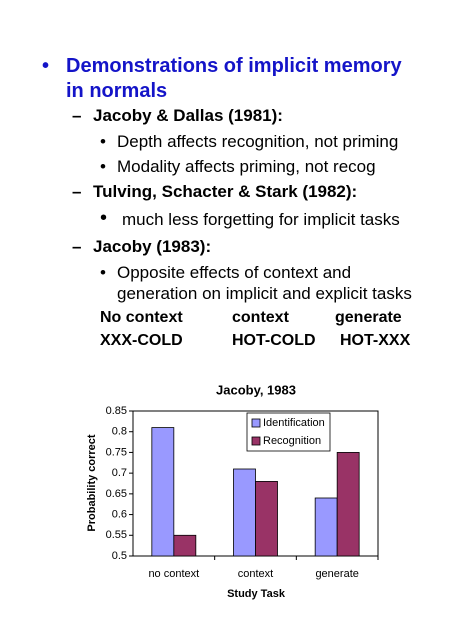  Describe the element at coordinates (292, 441) in the screenshot. I see `legend-label: Recognition` at that location.